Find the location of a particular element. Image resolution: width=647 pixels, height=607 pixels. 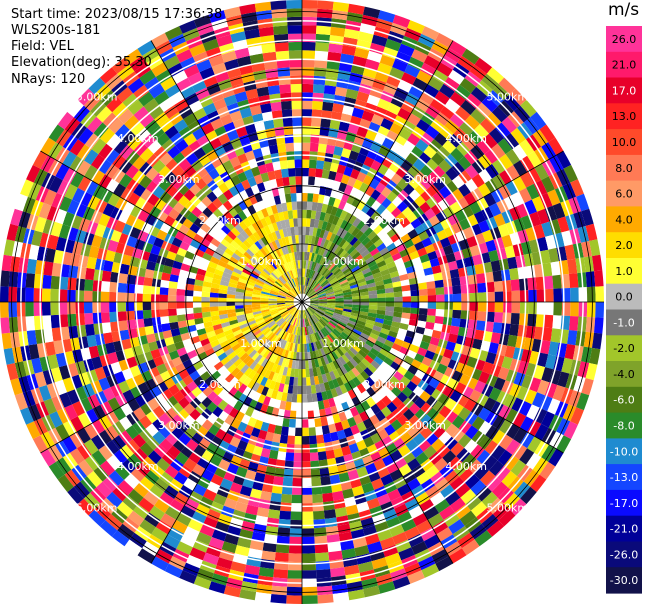

colorbar-swatch is located at coordinates (624, 374).